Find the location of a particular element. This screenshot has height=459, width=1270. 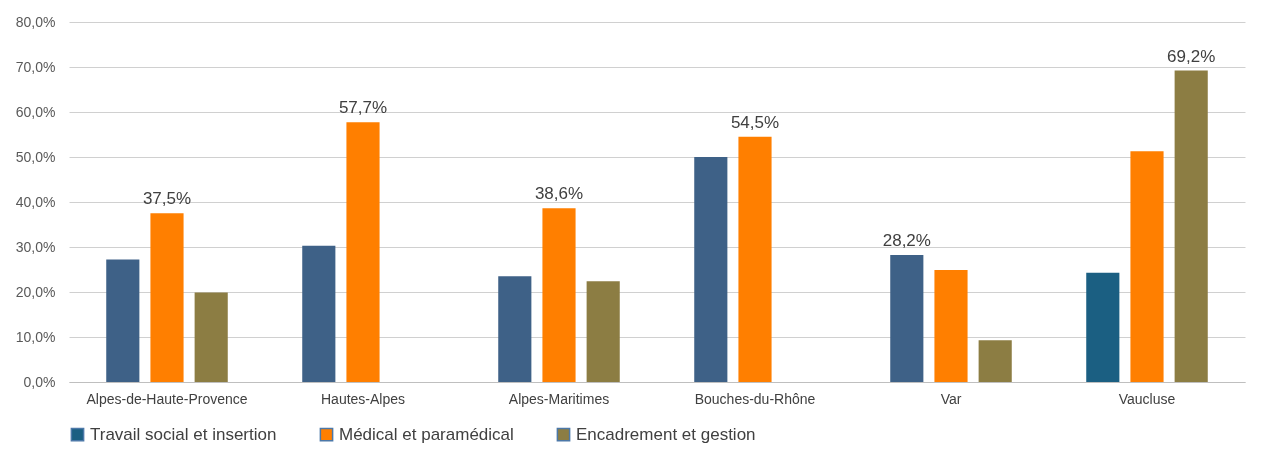

data-label: 57,7% is located at coordinates (363, 108).